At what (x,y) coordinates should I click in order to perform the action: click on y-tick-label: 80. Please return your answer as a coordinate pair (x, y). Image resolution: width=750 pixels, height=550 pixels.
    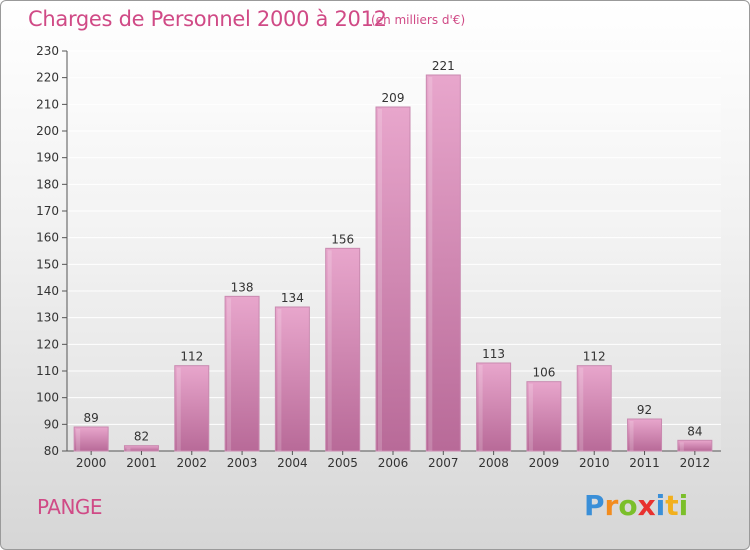
    Looking at the image, I should click on (51, 451).